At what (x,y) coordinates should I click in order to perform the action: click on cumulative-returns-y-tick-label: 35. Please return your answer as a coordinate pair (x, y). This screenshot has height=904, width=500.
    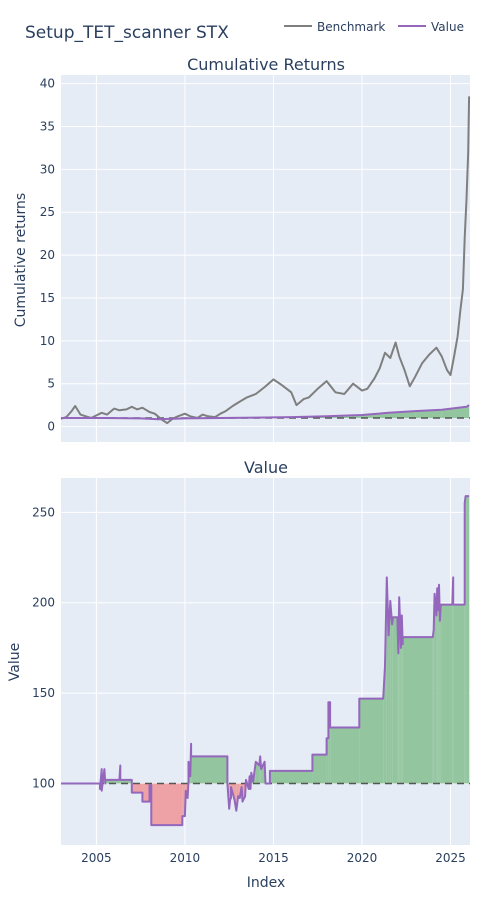
    Looking at the image, I should click on (47, 126).